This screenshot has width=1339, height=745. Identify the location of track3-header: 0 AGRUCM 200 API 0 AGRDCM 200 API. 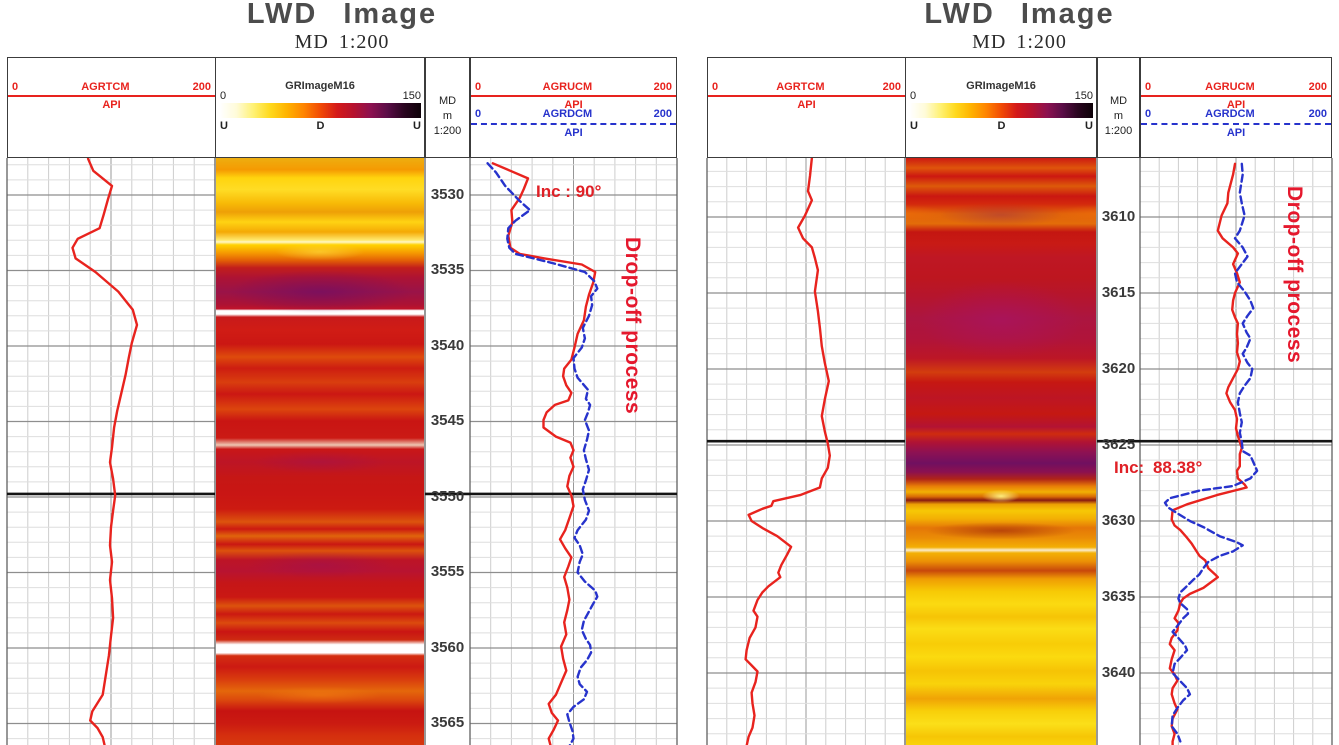
(573, 107).